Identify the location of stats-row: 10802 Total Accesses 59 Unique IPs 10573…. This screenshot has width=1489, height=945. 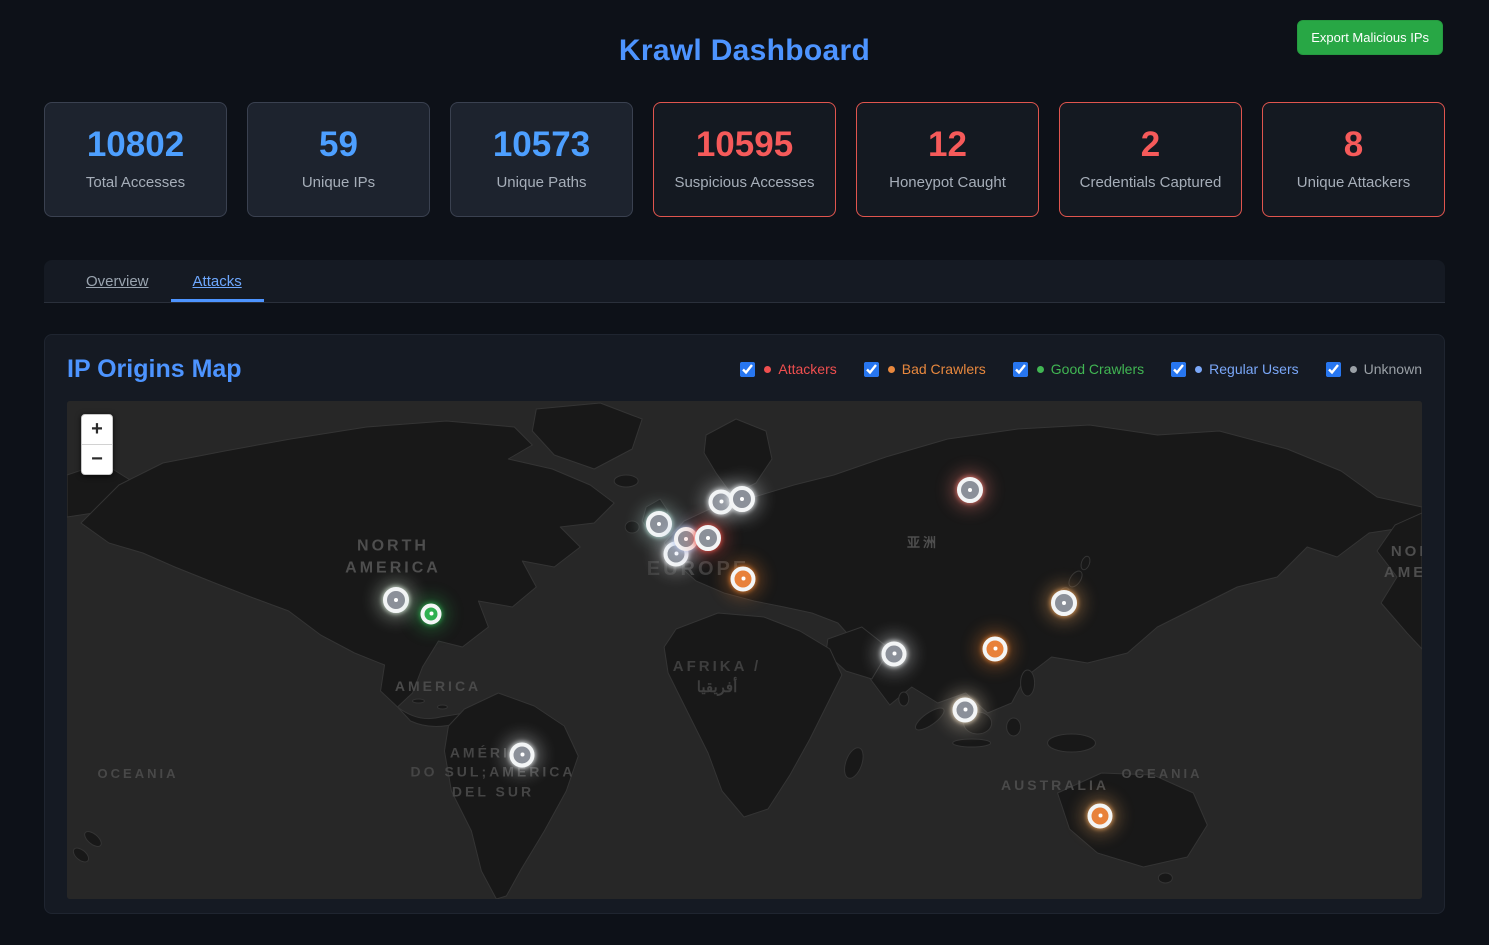
(744, 159).